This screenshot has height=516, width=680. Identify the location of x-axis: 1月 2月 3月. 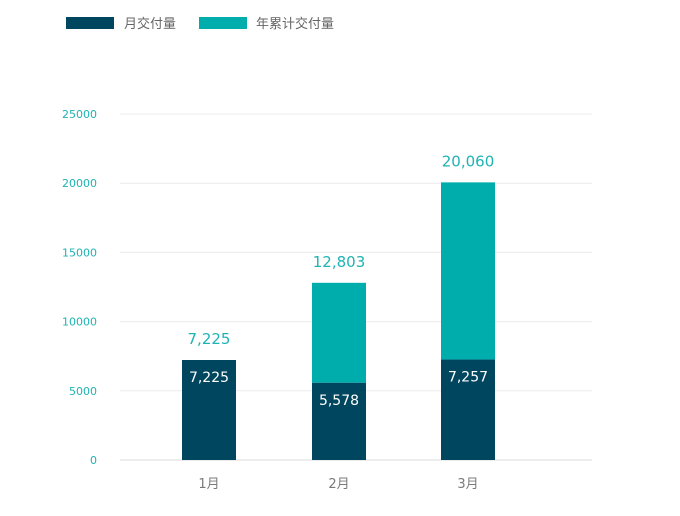
(338, 484).